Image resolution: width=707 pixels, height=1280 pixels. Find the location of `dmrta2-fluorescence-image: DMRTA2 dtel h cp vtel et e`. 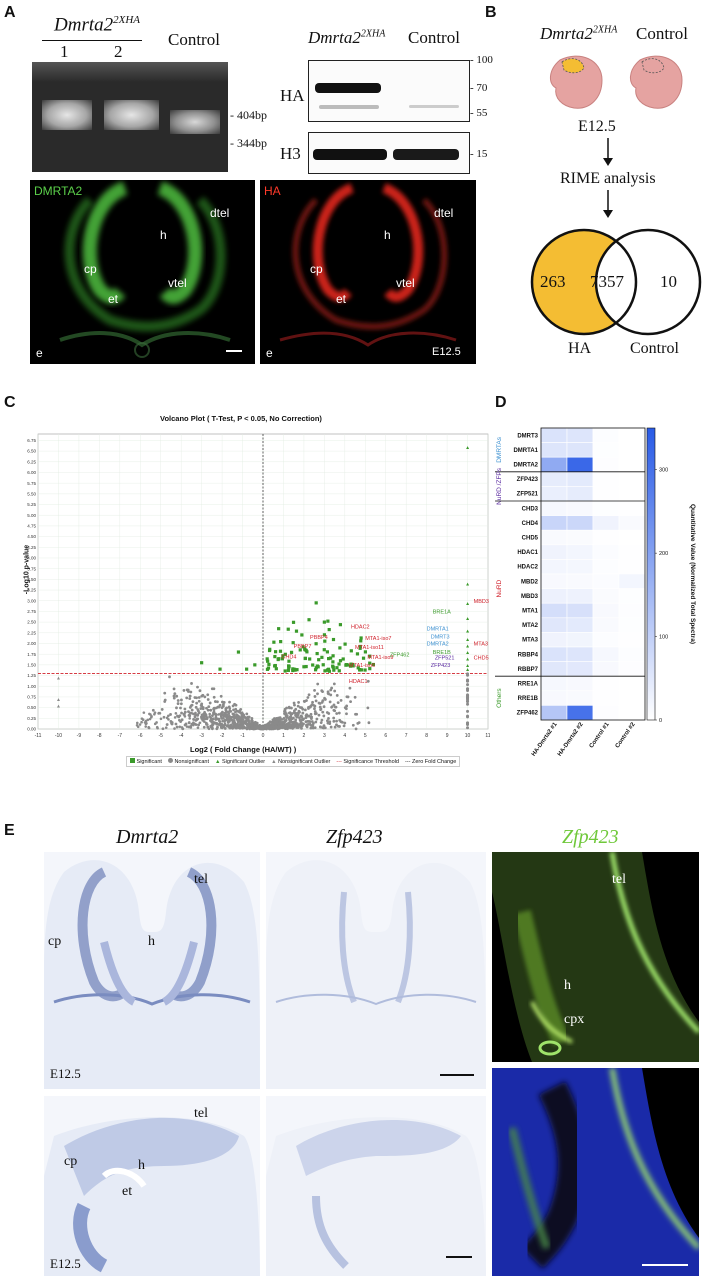

dmrta2-fluorescence-image: DMRTA2 dtel h cp vtel et e is located at coordinates (142, 272).